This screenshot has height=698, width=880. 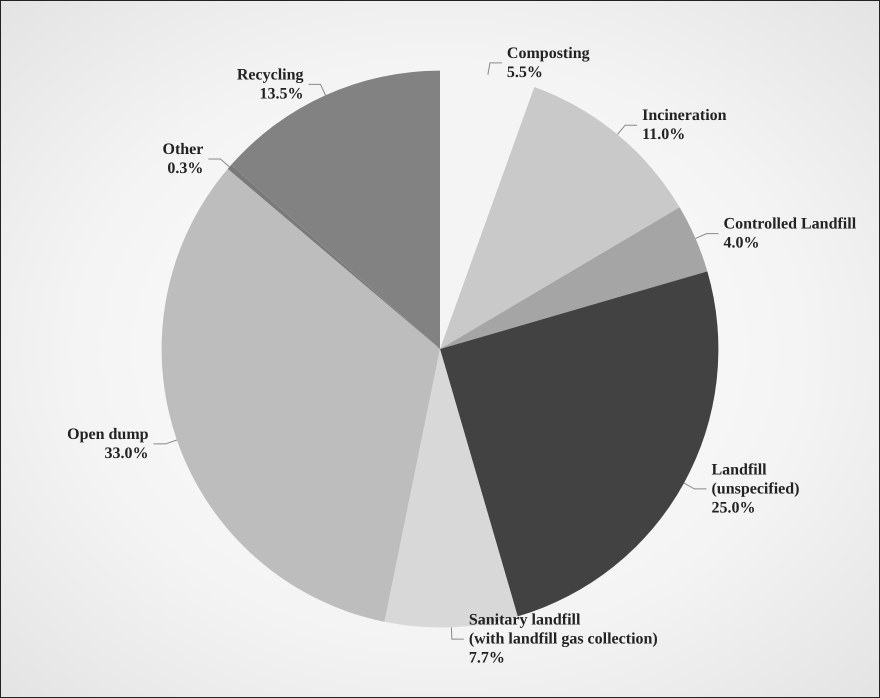 What do you see at coordinates (281, 93) in the screenshot?
I see `data-label: 13.5%` at bounding box center [281, 93].